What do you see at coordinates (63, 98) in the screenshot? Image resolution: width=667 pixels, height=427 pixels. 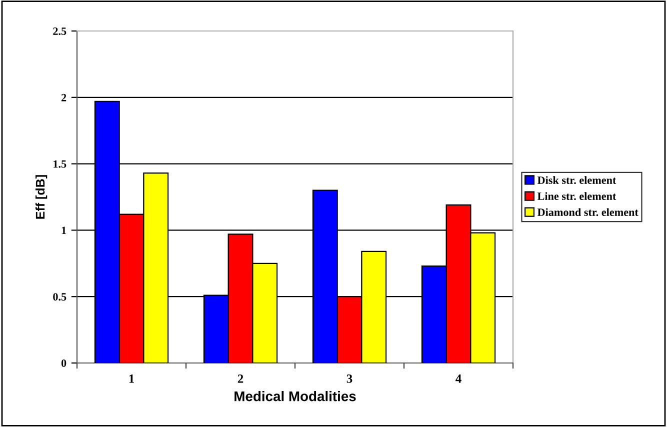 I see `y-tick-label: 2` at bounding box center [63, 98].